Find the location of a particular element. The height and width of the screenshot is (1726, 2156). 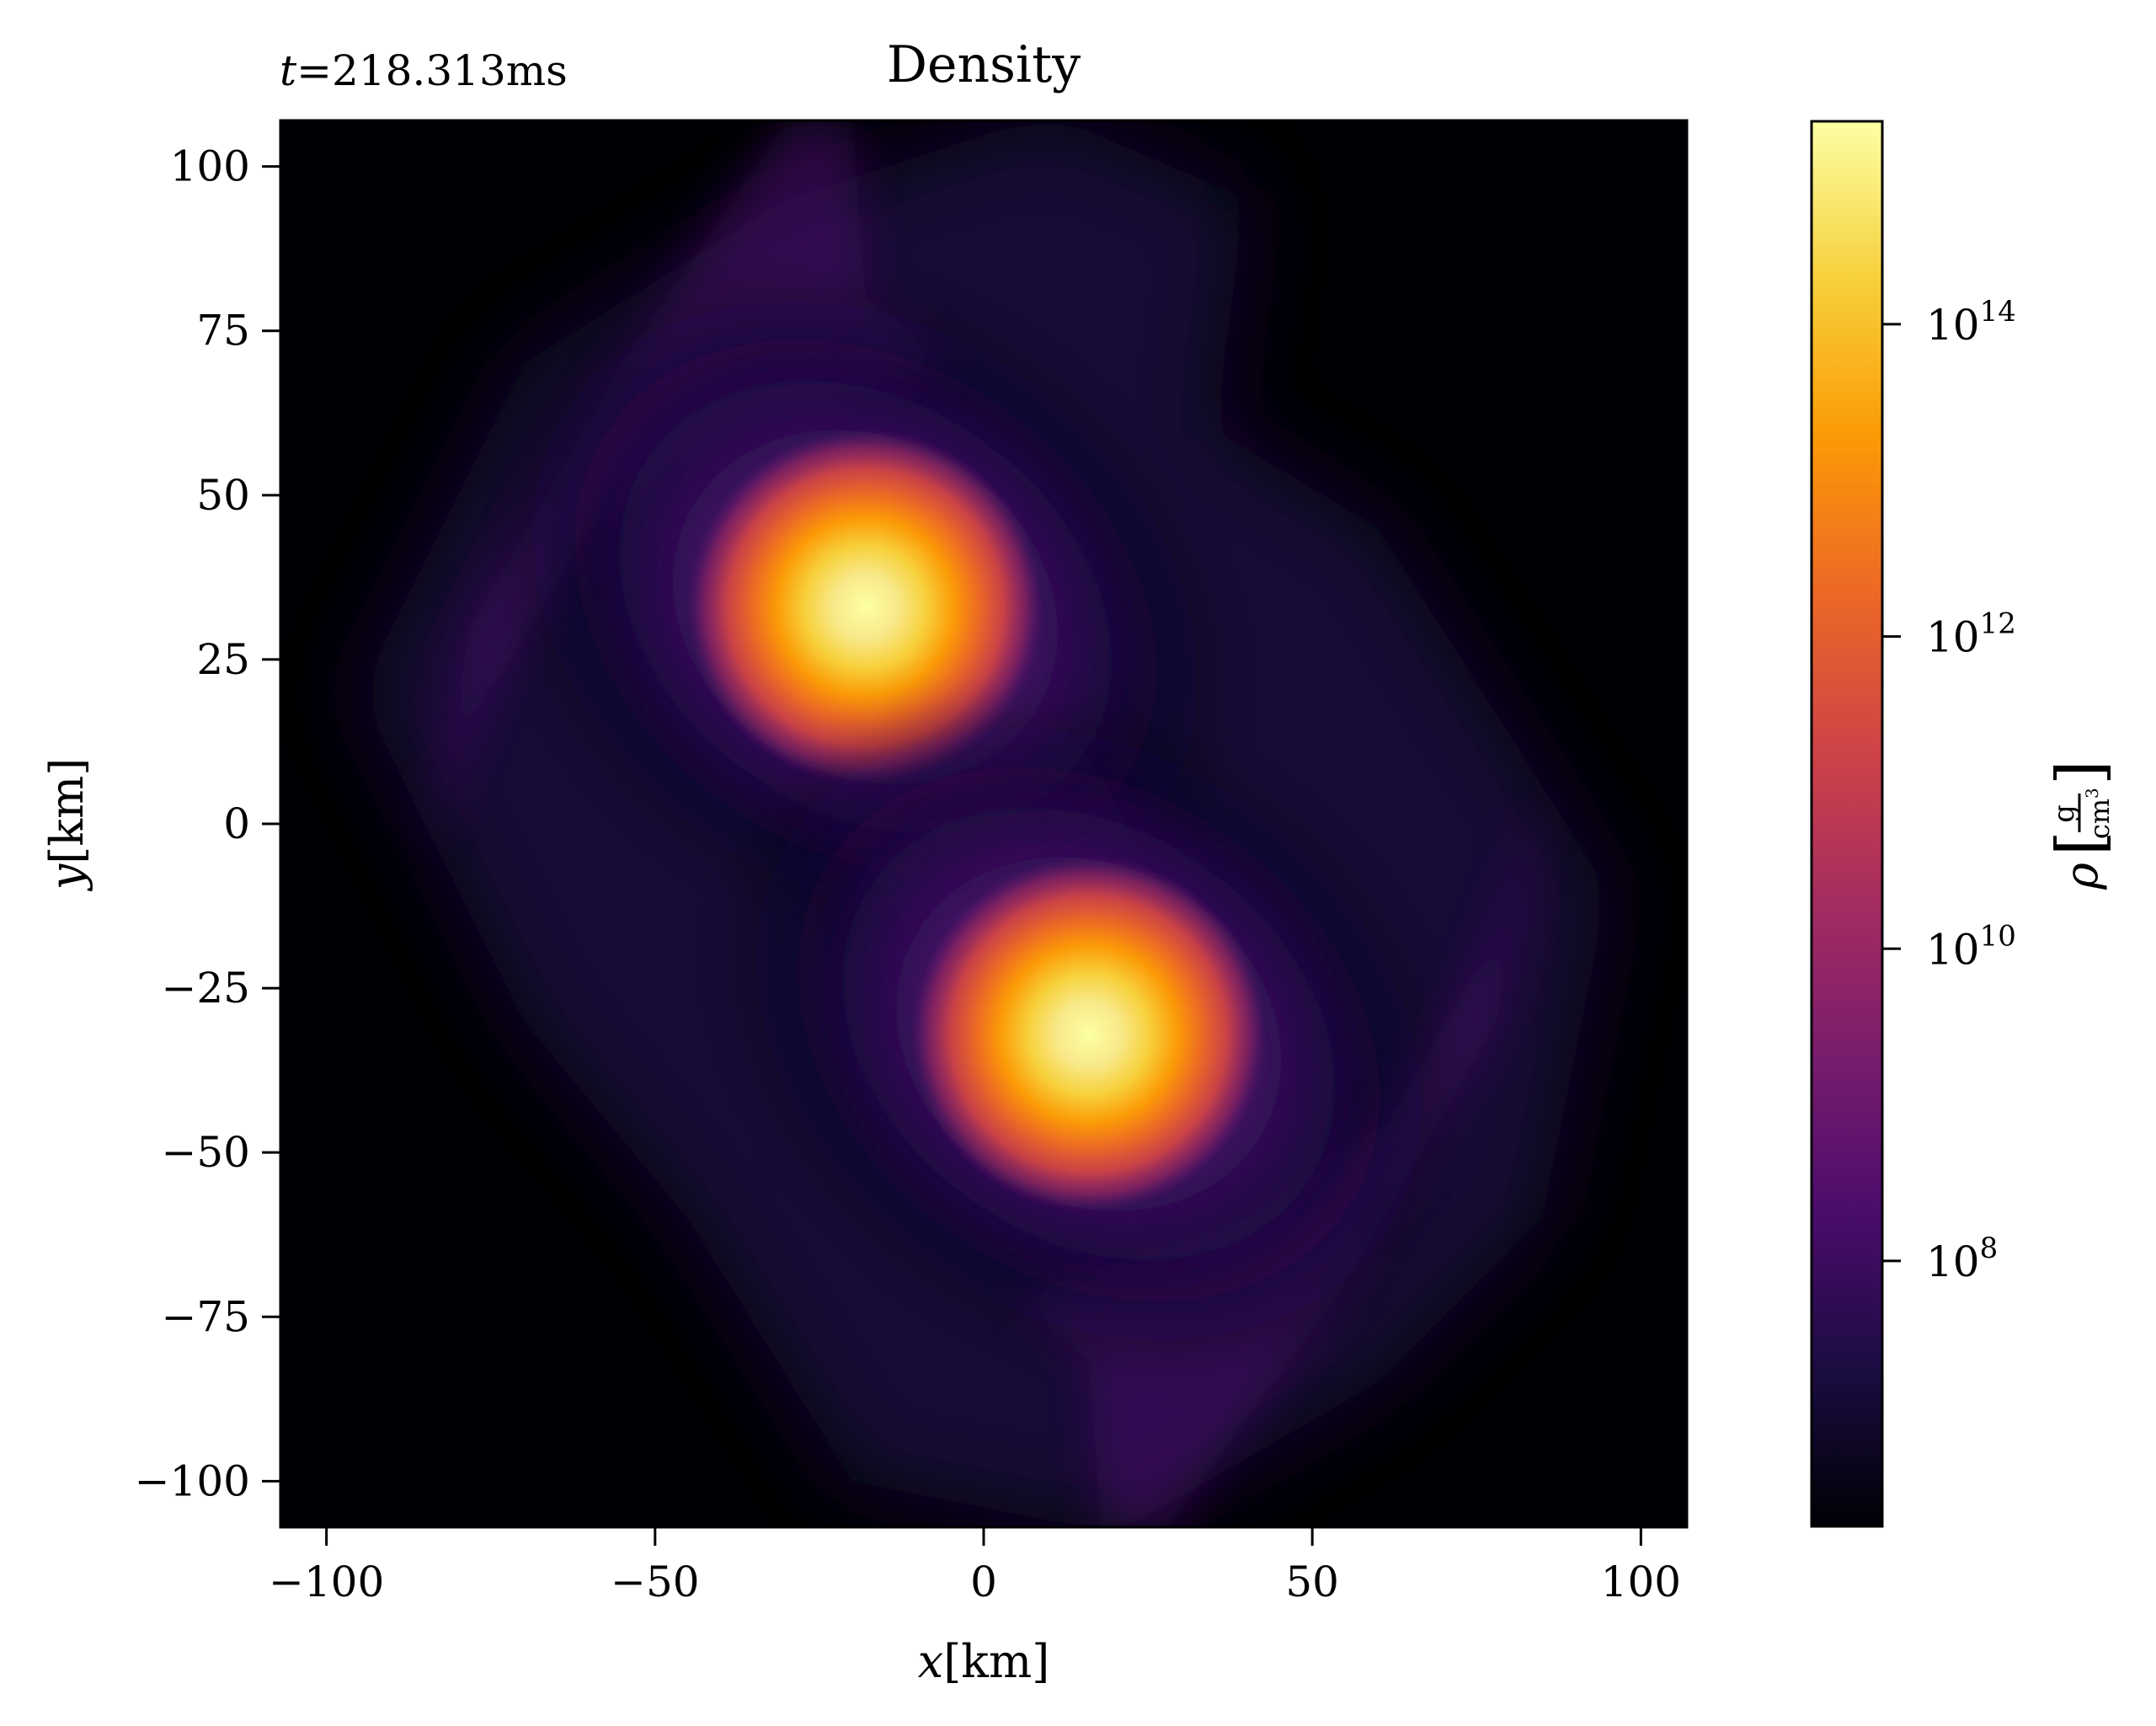

y-axis-label: y[km] is located at coordinates (66, 825).